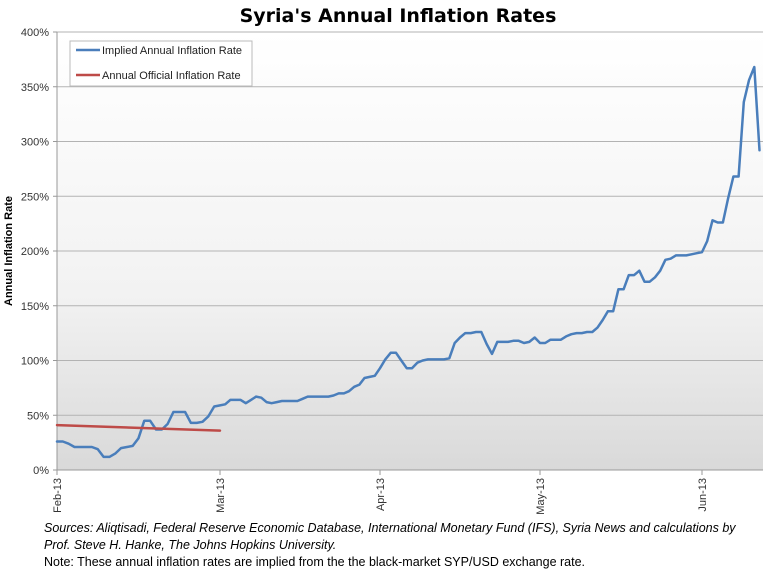  I want to click on y-tick-label: 0%, so click(41, 471).